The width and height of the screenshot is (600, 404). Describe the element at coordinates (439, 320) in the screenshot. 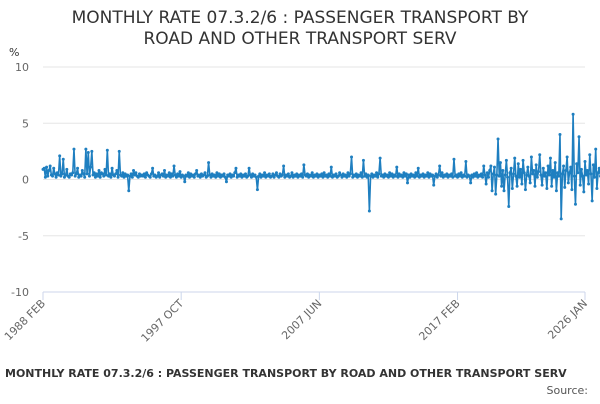

I see `x-tick-label: 2017 FEB` at that location.